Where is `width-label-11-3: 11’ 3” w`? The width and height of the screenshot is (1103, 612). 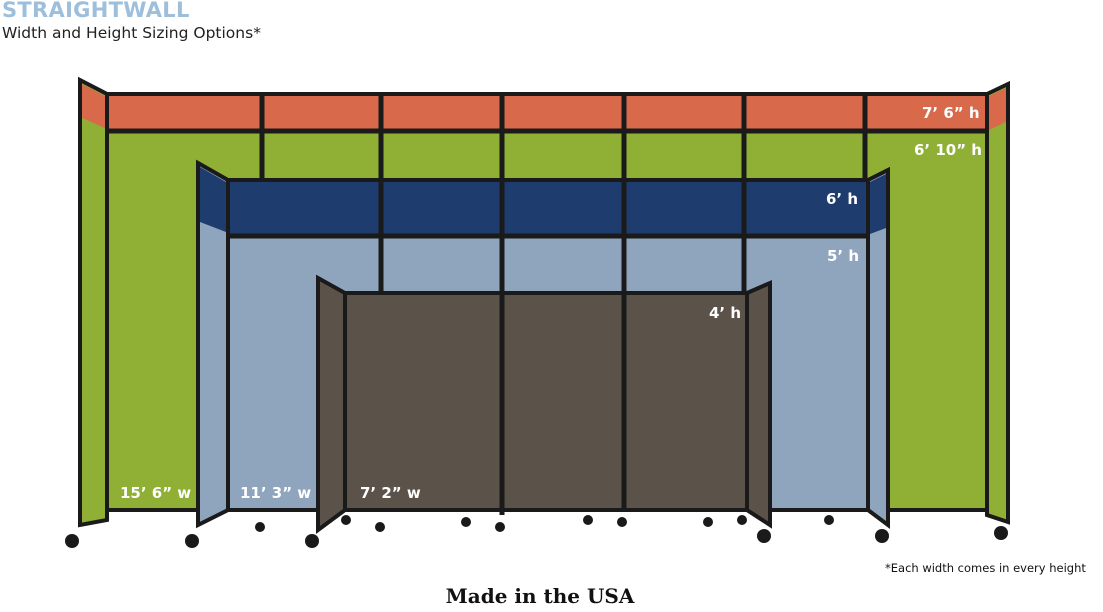
width-label-11-3: 11’ 3” w is located at coordinates (276, 493).